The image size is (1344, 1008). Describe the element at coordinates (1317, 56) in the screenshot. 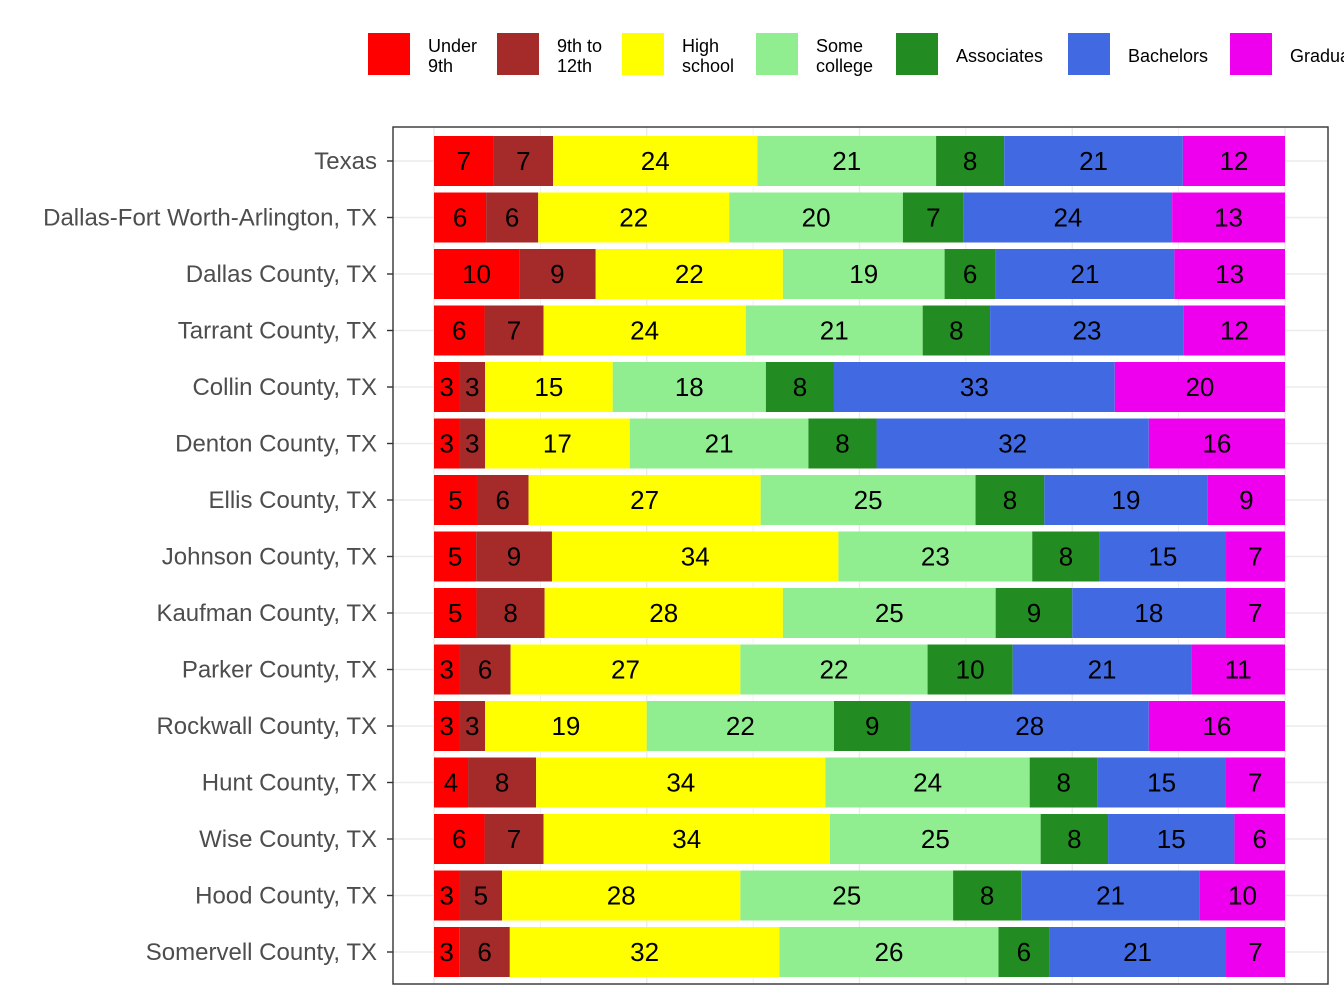

I see `legend-label: Graduate` at that location.